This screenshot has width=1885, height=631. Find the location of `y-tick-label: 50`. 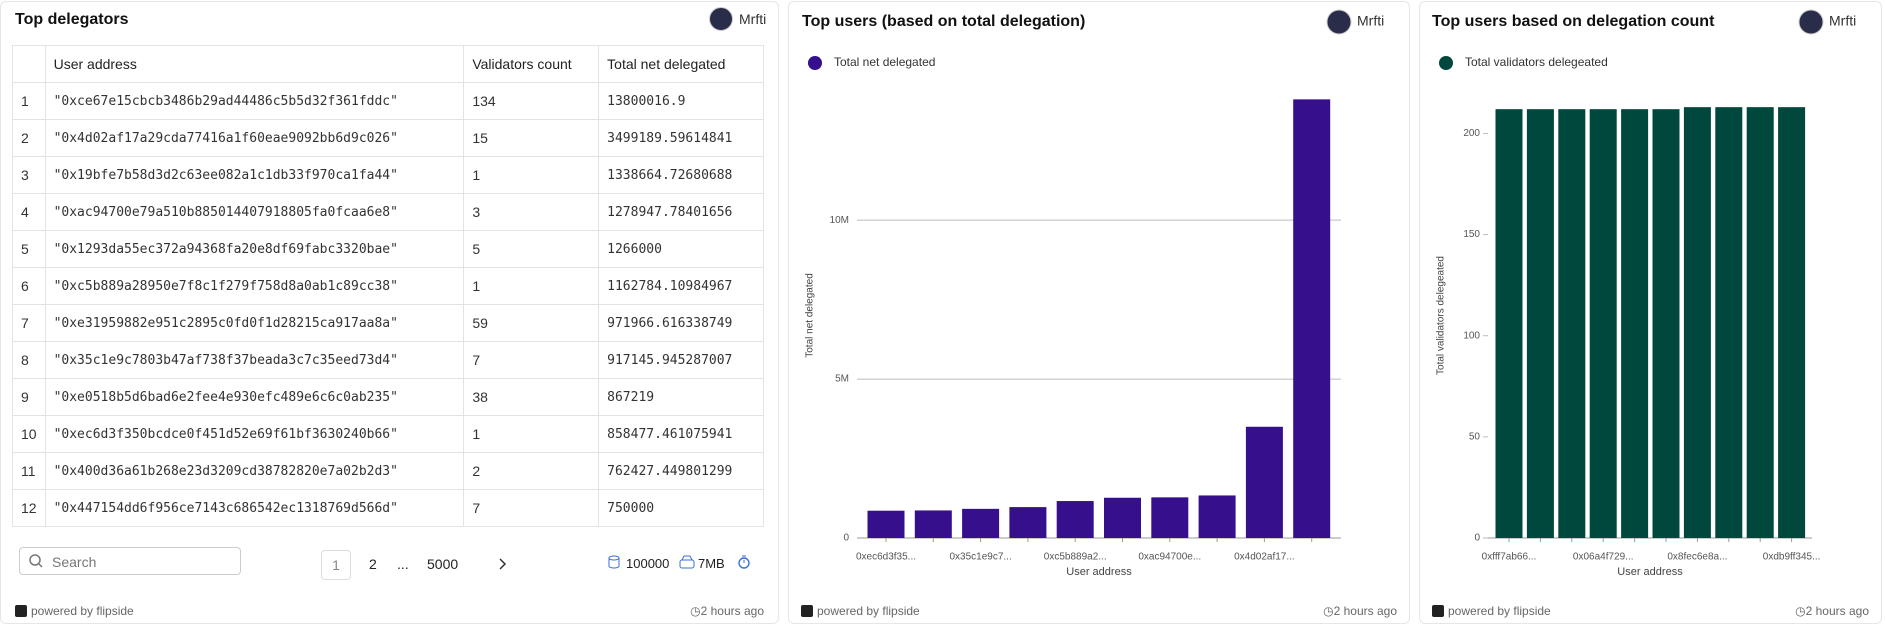

y-tick-label: 50 is located at coordinates (1475, 437).